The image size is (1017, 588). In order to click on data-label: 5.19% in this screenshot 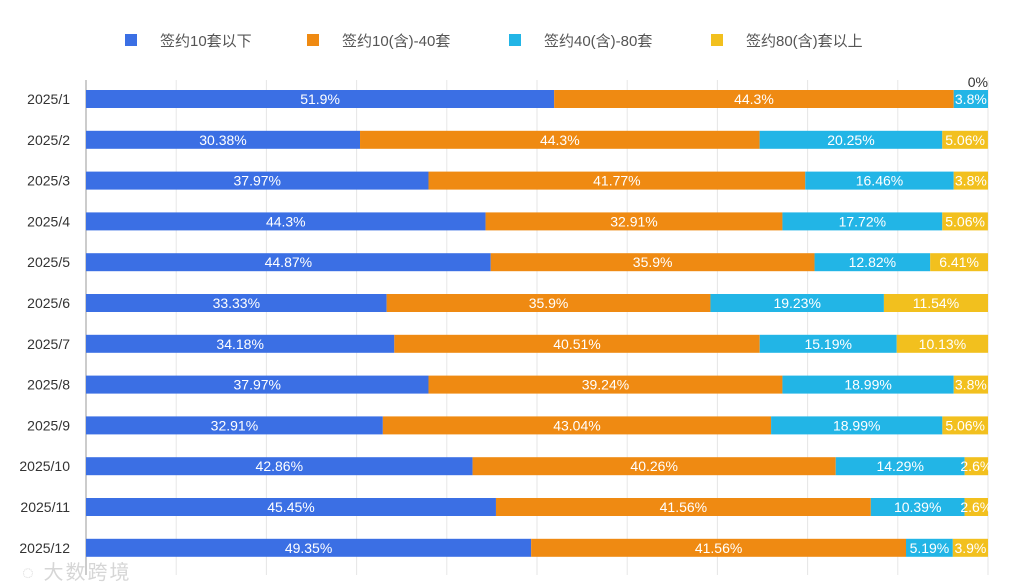, I will do `click(930, 548)`.